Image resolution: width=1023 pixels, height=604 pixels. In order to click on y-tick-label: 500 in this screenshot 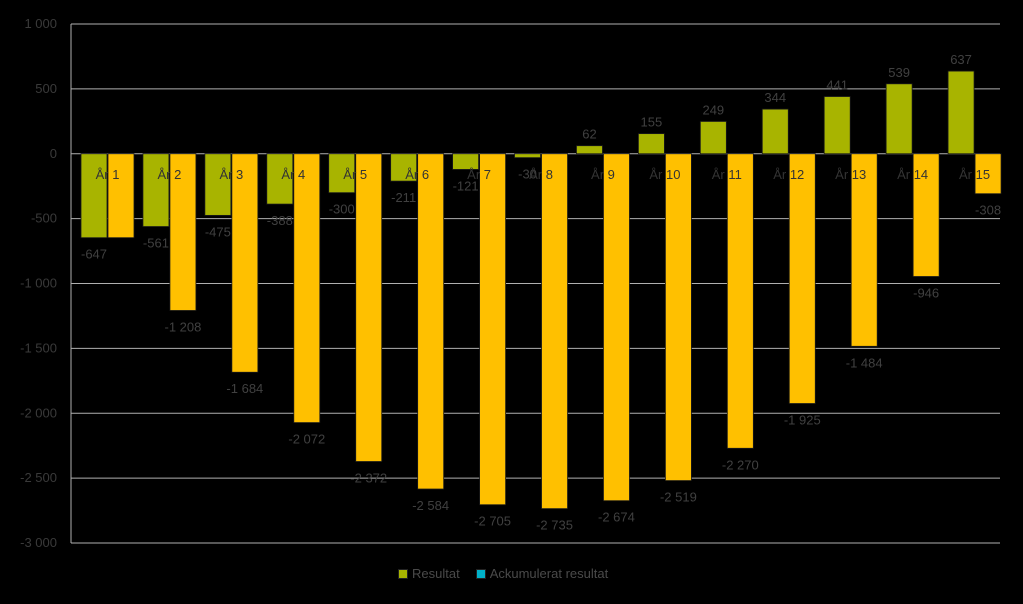, I will do `click(46, 88)`.